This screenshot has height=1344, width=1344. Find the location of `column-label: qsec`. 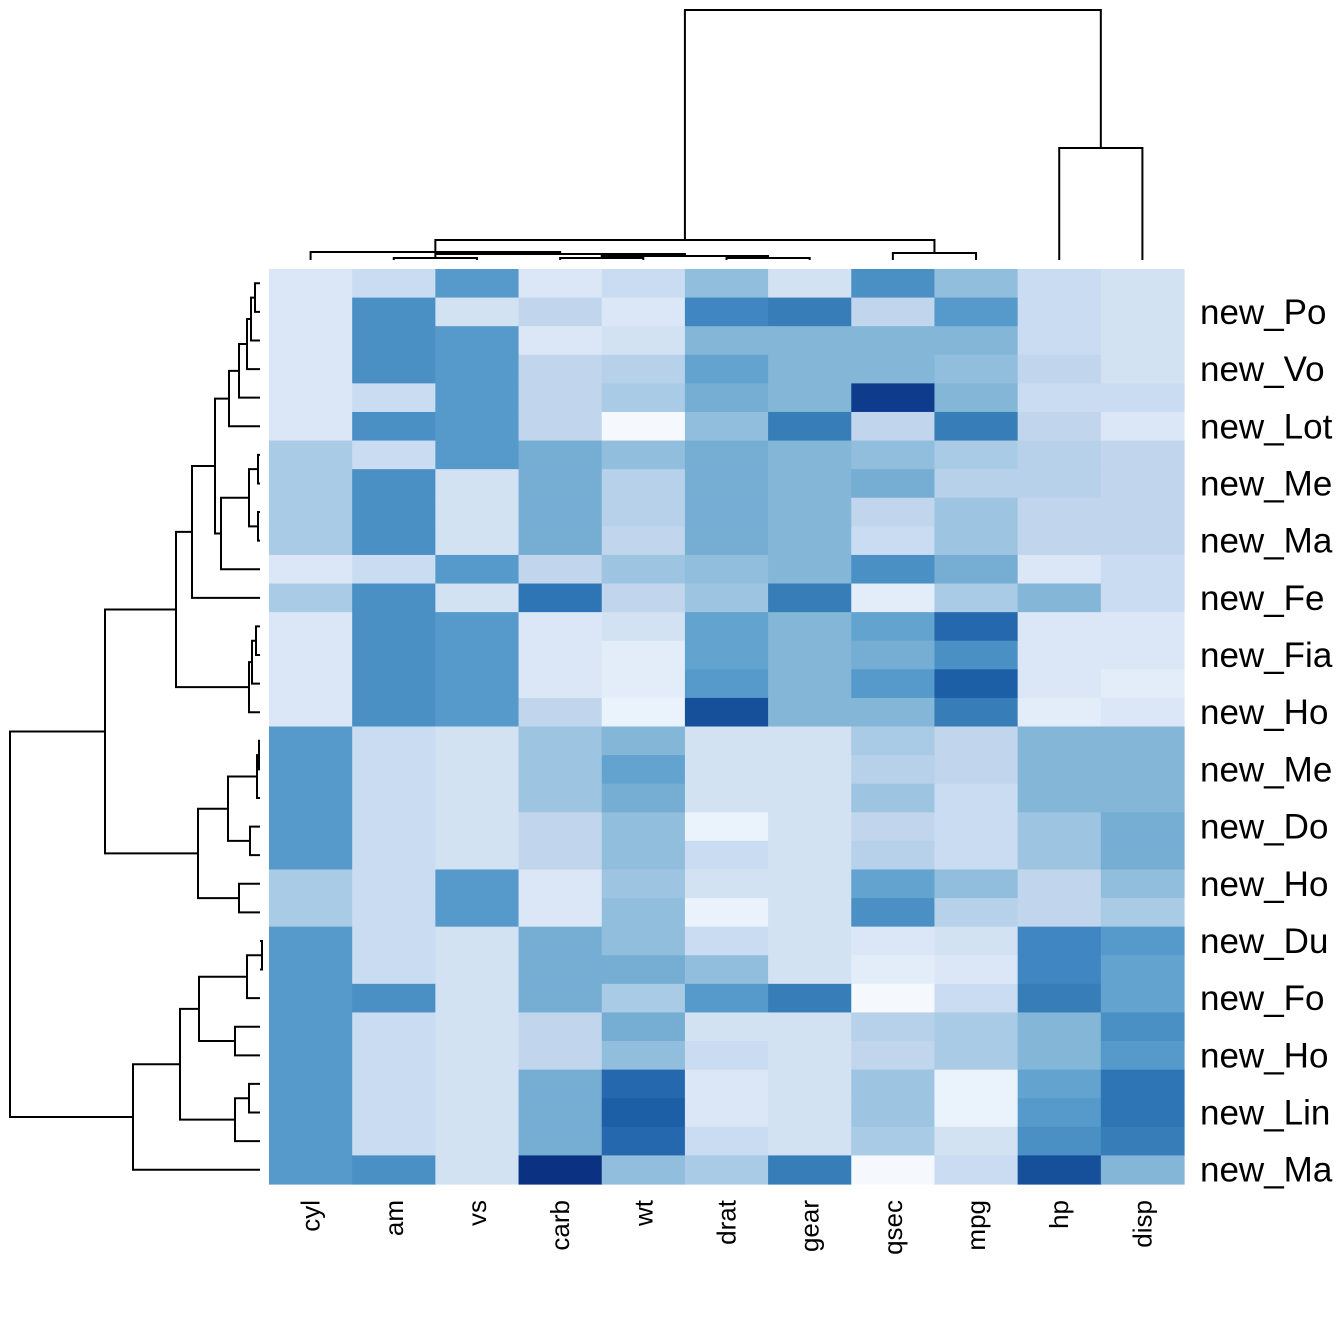

column-label: qsec is located at coordinates (893, 1227).